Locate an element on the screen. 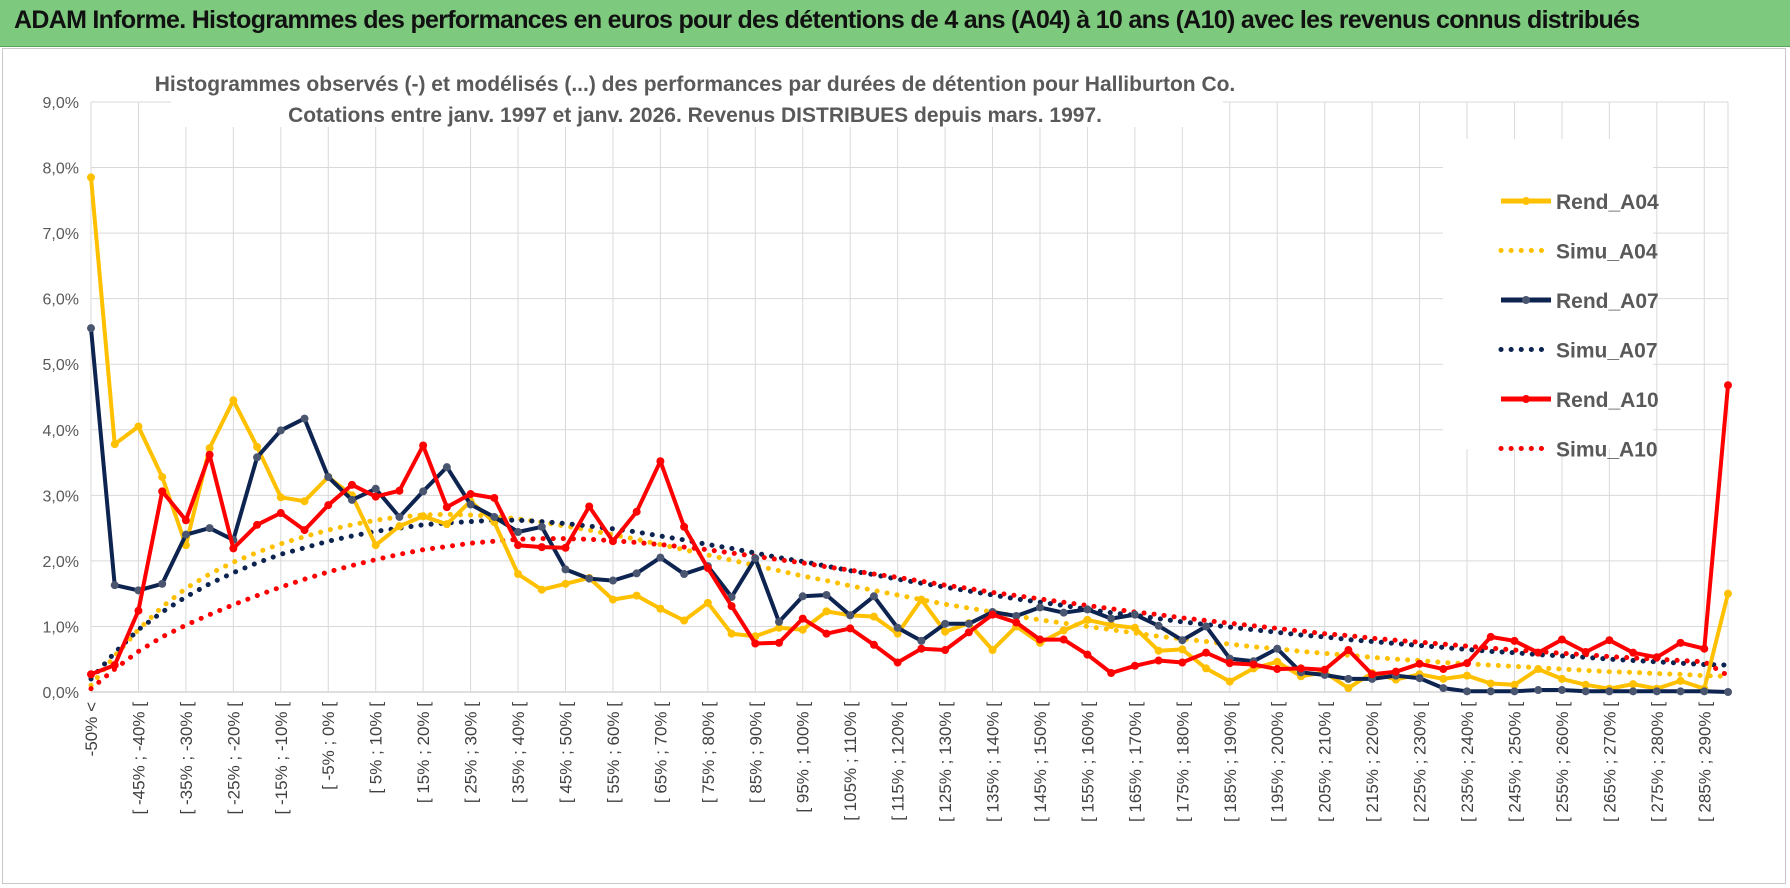  legend-label-rend-a04: Rend_A04 is located at coordinates (1607, 202).